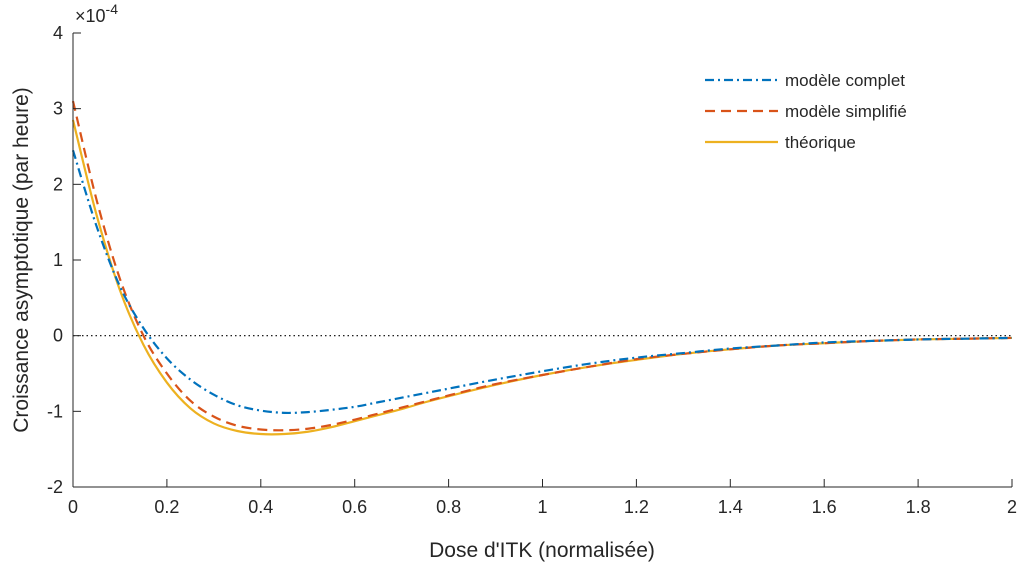 The width and height of the screenshot is (1017, 565). Describe the element at coordinates (21, 260) in the screenshot. I see `y-axis-label: Croissance asymptotique (par heure)` at that location.